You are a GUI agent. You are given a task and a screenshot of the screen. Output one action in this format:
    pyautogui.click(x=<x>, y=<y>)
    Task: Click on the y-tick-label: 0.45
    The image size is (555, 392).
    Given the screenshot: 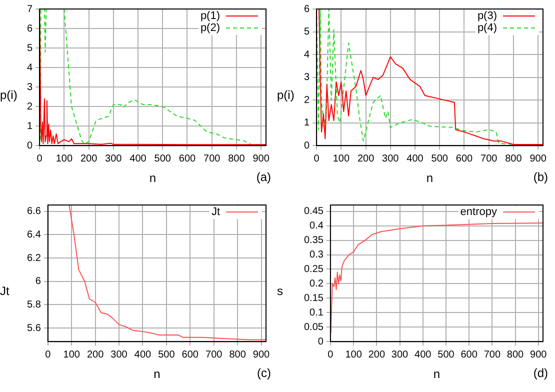 What is the action you would take?
    pyautogui.click(x=314, y=212)
    